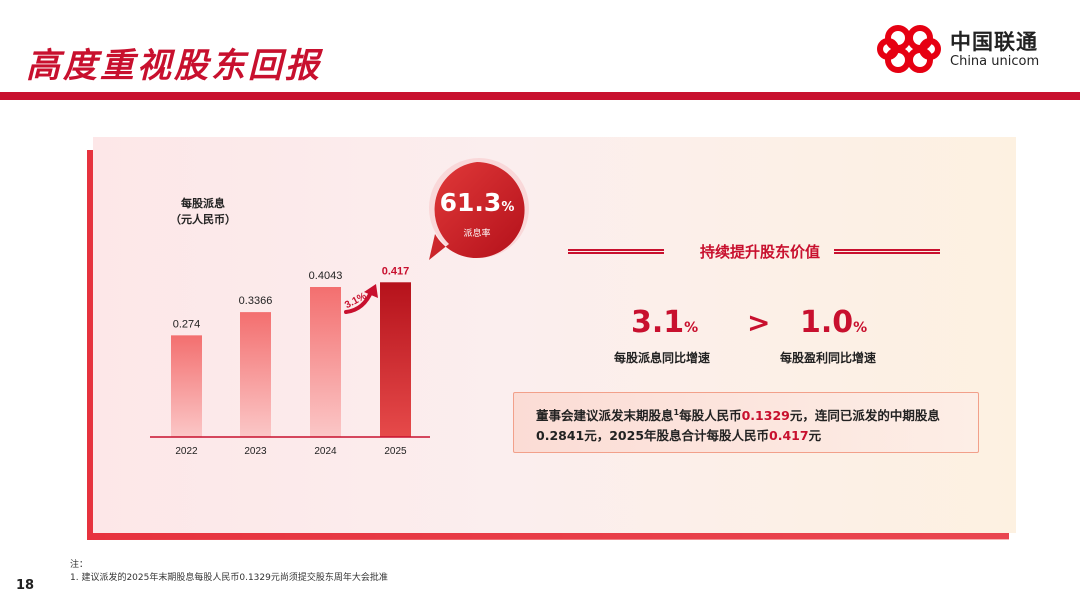 Image resolution: width=1080 pixels, height=607 pixels. What do you see at coordinates (477, 234) in the screenshot?
I see `payout-ratio-label: 派息率` at bounding box center [477, 234].